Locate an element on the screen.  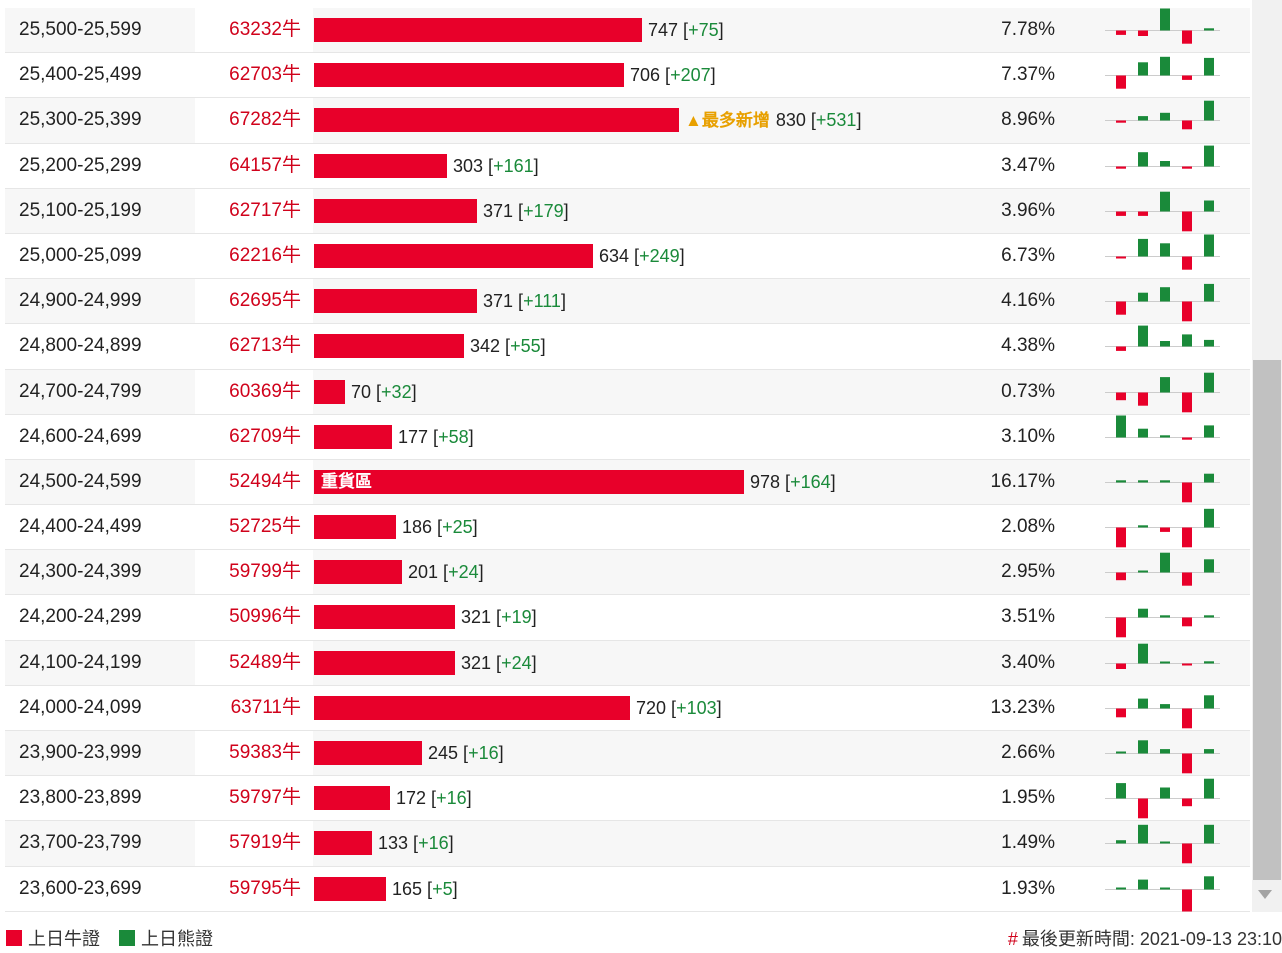
warrant-code-link: 64157牛 is located at coordinates (265, 165).